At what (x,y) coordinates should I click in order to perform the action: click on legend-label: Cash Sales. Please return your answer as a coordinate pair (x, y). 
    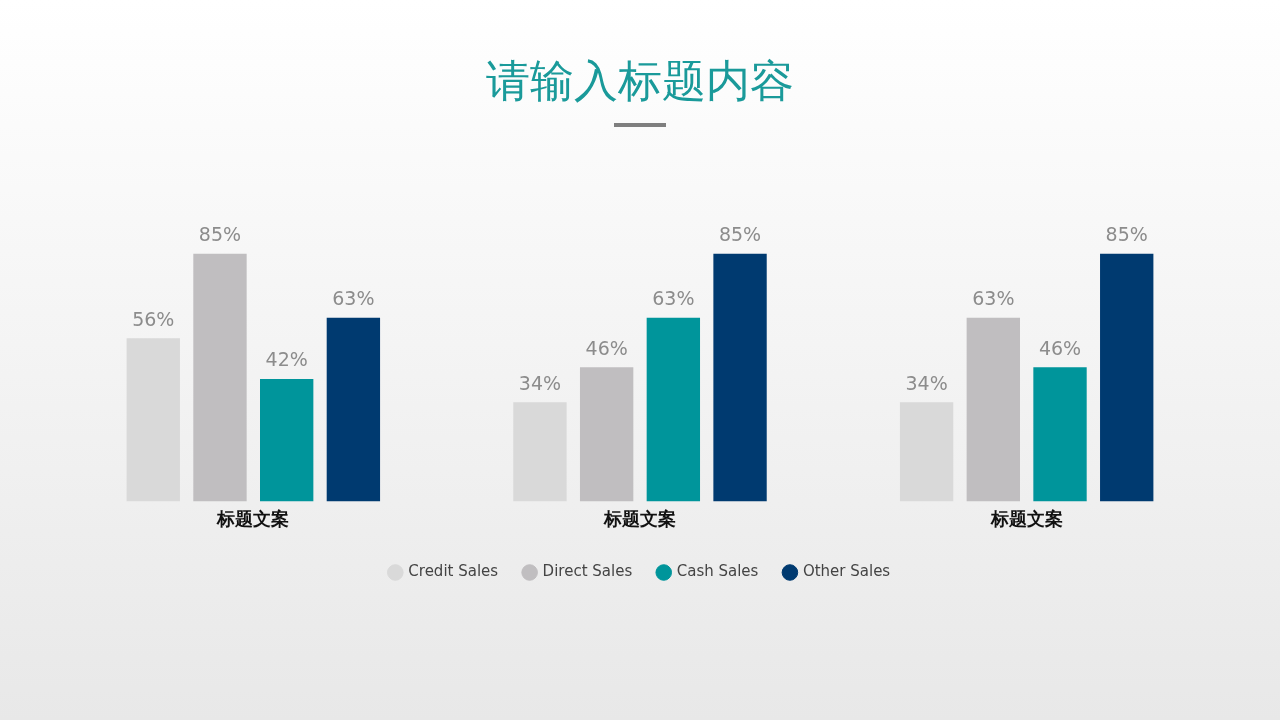
    Looking at the image, I should click on (717, 571).